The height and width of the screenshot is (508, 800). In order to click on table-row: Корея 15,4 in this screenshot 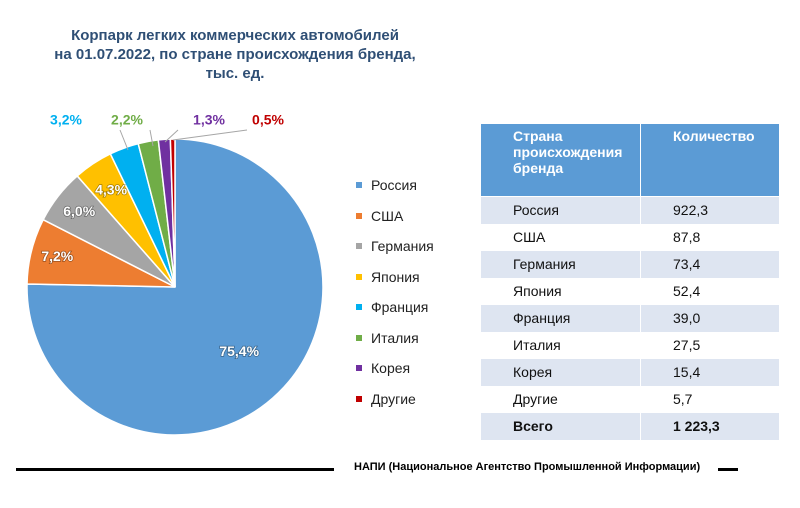, I will do `click(630, 372)`.